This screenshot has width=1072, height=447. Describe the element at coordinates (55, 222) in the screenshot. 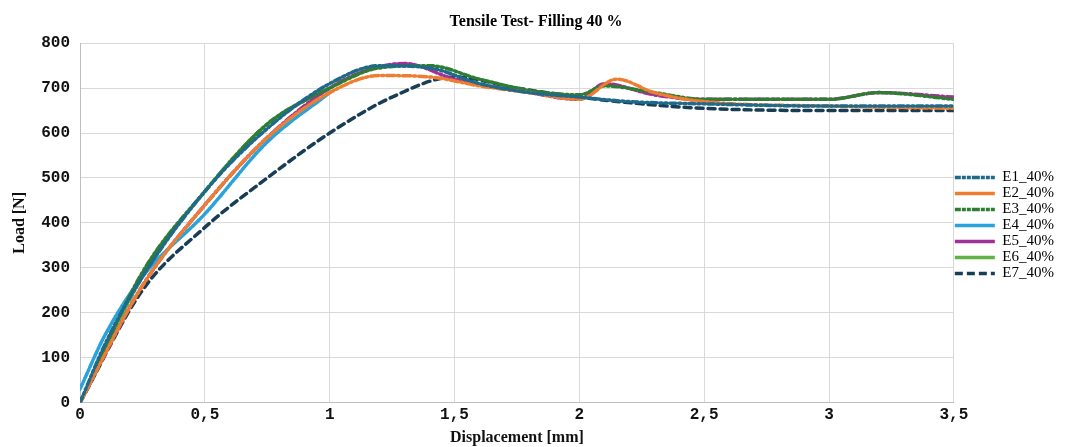

I see `y-tick-label: 400` at that location.